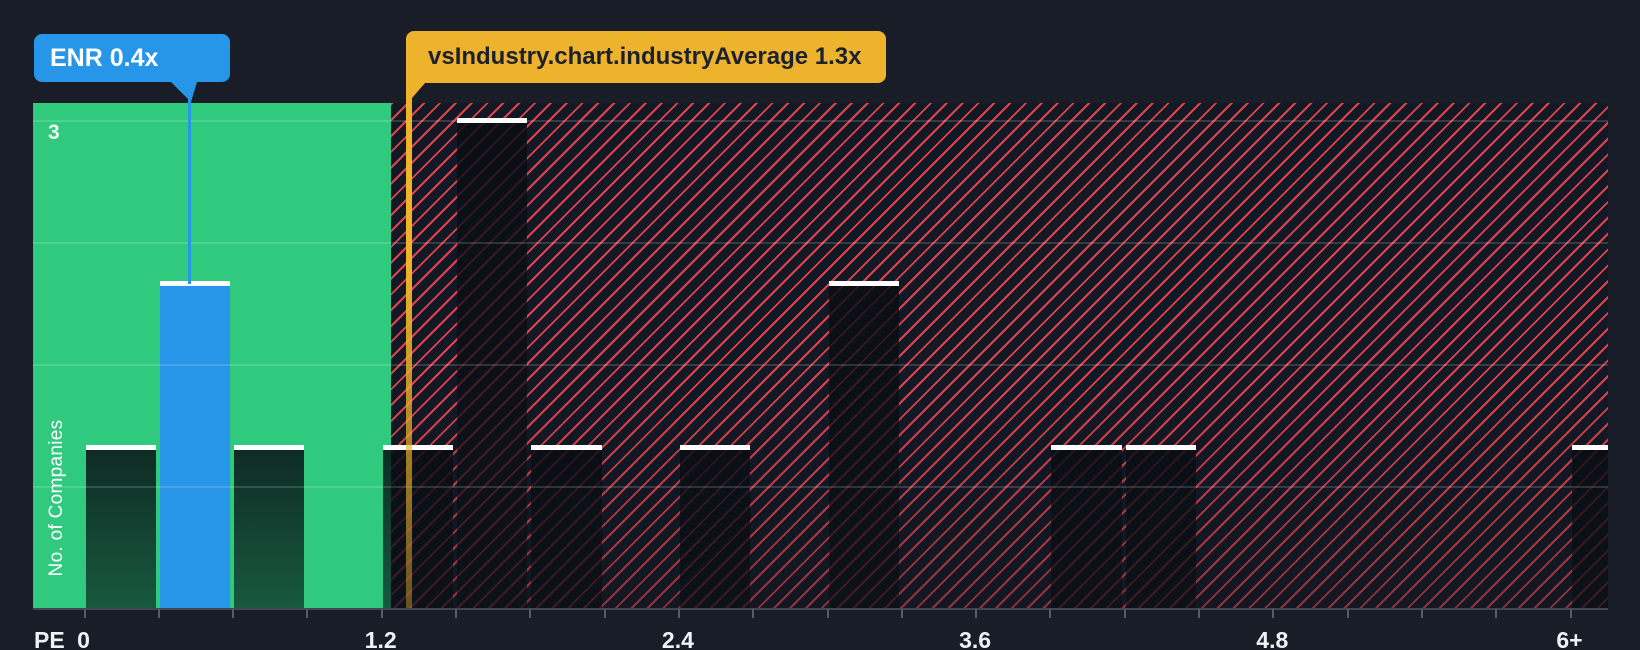  Describe the element at coordinates (492, 363) in the screenshot. I see `bar-pe-1.5-1.8` at that location.